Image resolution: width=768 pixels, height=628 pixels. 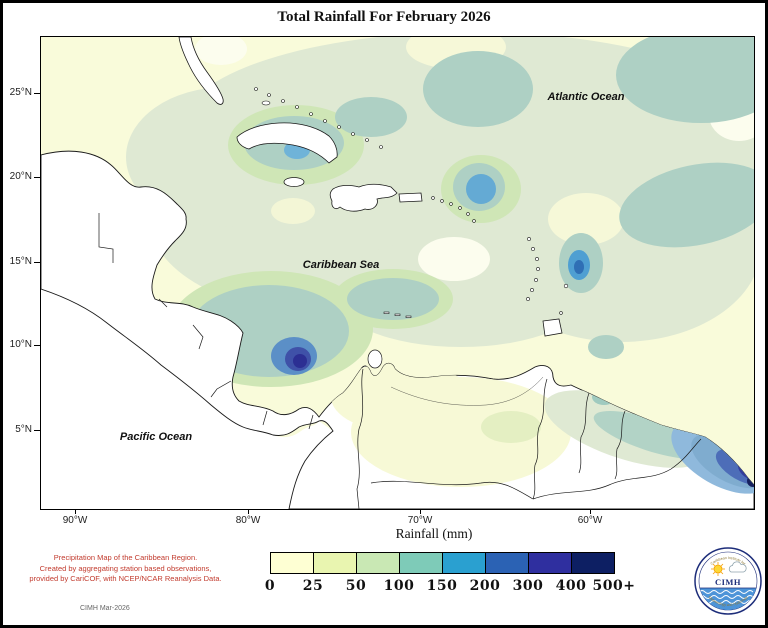 I want to click on puerto-rico, so click(x=410, y=197).